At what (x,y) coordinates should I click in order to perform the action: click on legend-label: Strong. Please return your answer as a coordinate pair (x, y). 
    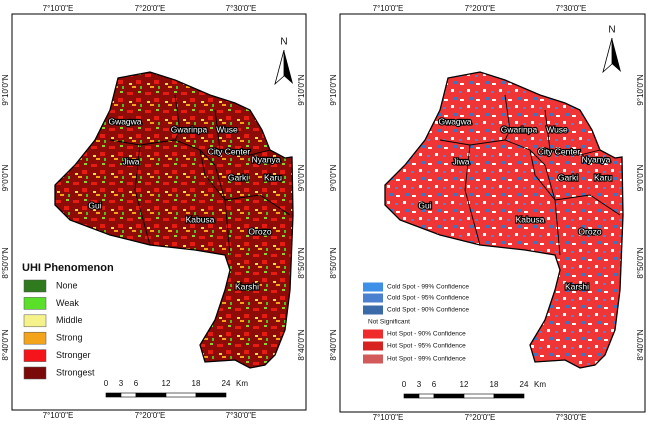
    Looking at the image, I should click on (69, 338).